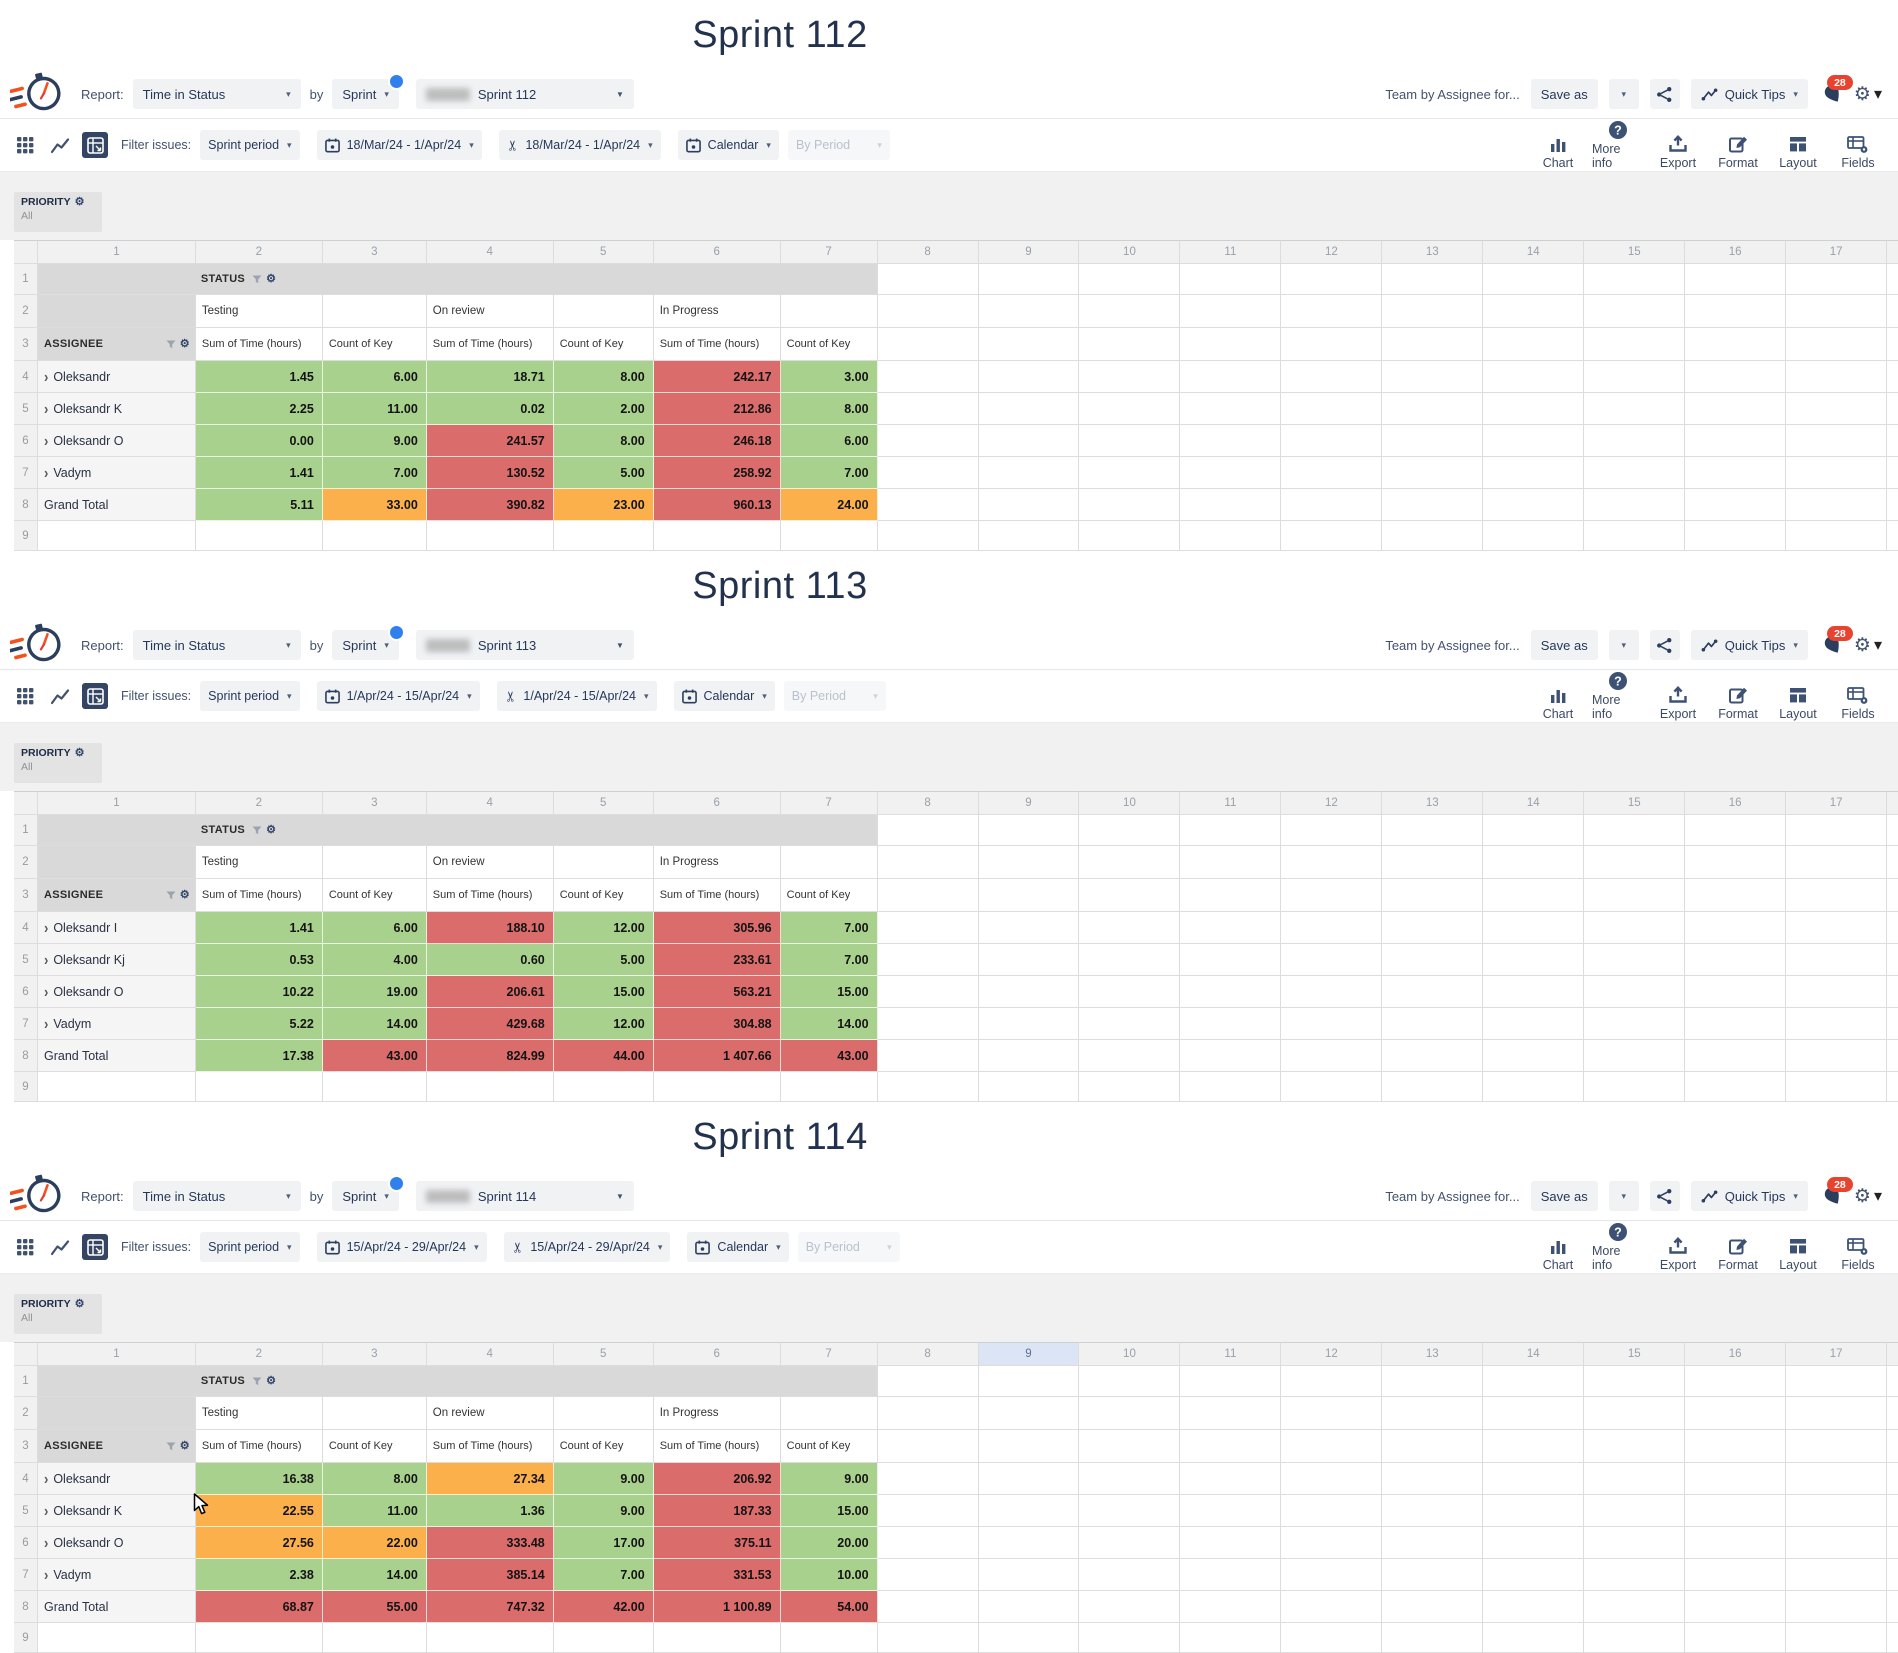 Image resolution: width=1898 pixels, height=1653 pixels. Describe the element at coordinates (829, 1354) in the screenshot. I see `column-number: 7` at that location.